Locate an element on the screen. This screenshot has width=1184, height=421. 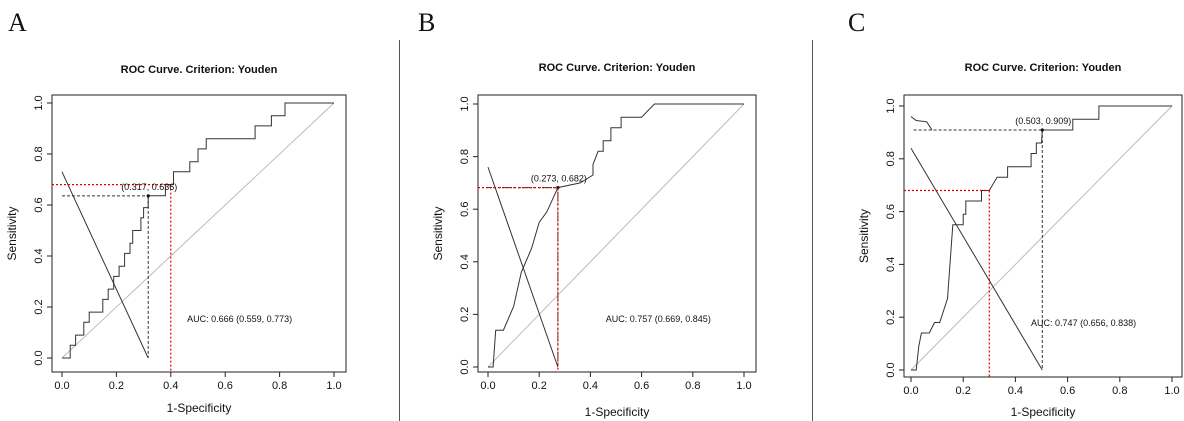
chart-2-criterion-line is located at coordinates (976, 259).